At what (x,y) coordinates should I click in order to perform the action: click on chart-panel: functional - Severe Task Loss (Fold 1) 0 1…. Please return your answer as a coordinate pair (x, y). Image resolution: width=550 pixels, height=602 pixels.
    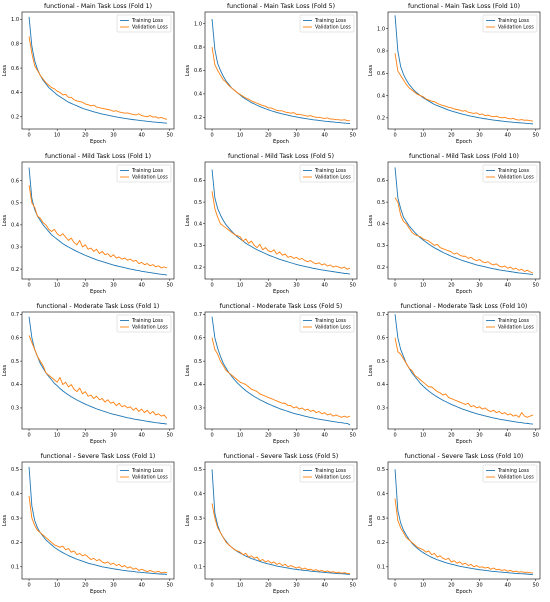
    Looking at the image, I should click on (88, 524).